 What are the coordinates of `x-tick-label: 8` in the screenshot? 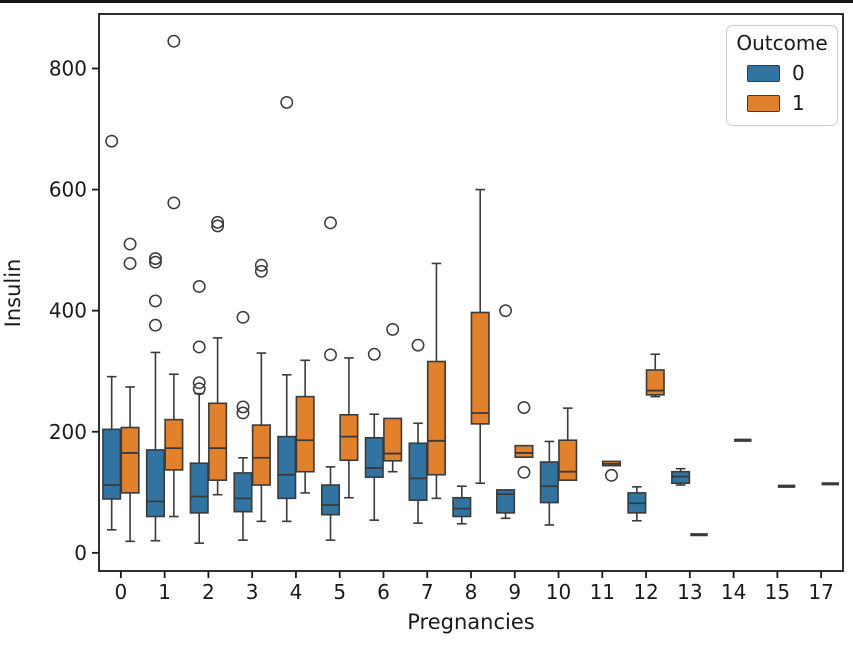 It's located at (471, 592).